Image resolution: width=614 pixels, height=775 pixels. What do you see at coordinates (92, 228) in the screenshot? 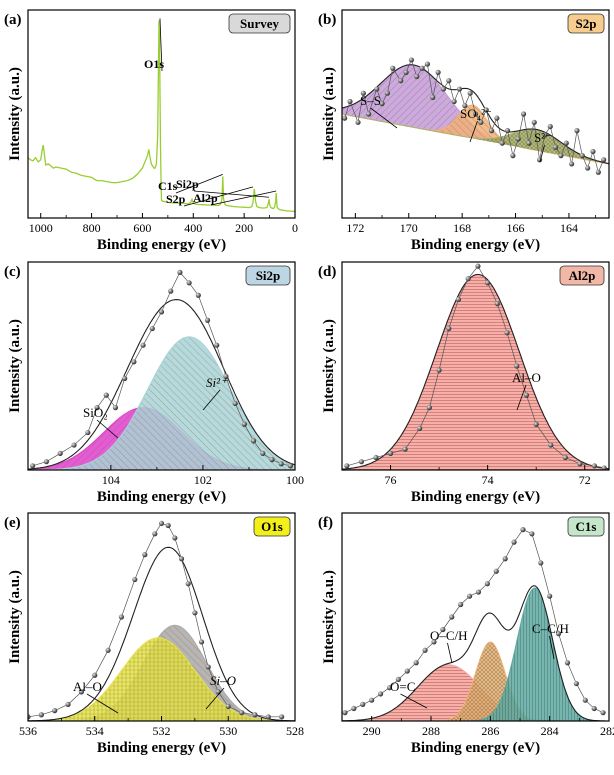
I see `x-tick-label: 800` at bounding box center [92, 228].